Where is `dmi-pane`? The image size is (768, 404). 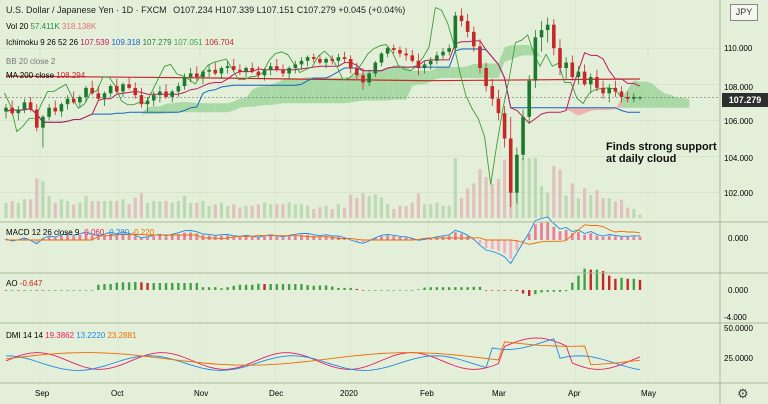 dmi-pane is located at coordinates (323, 354).